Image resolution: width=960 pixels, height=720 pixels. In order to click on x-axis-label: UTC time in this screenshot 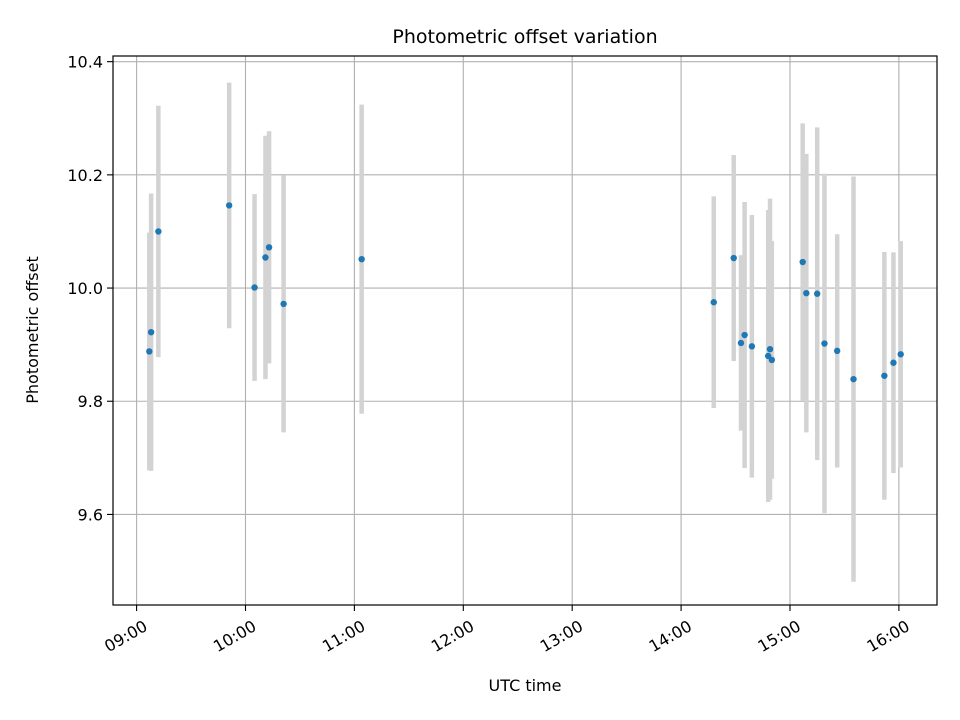, I will do `click(525, 685)`.